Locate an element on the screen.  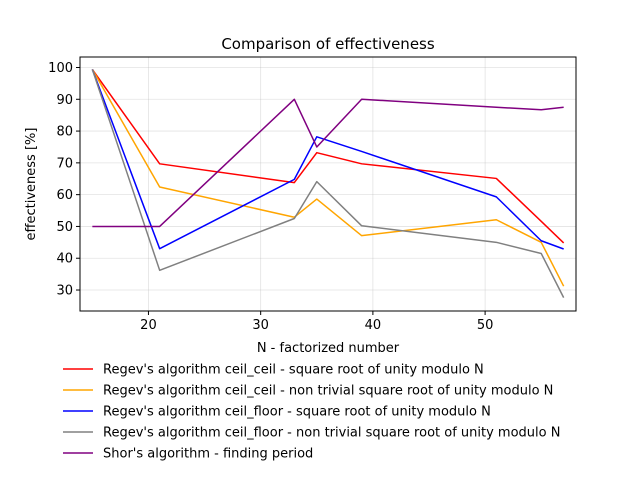
y-tick-label: 40 is located at coordinates (64, 259).